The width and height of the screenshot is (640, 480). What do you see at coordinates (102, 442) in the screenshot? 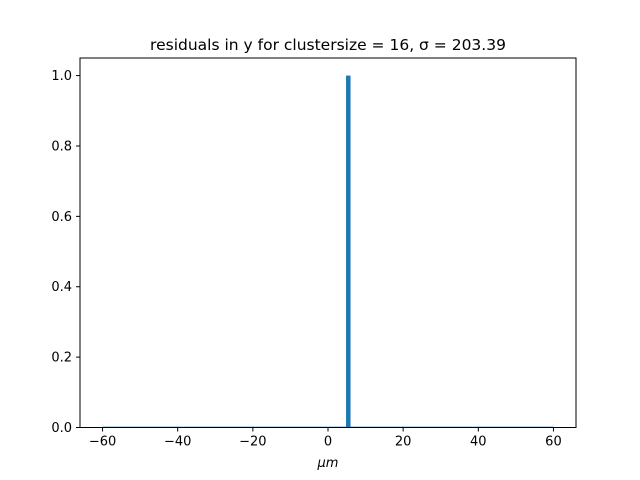
I see `x-tick-label: −60` at bounding box center [102, 442].